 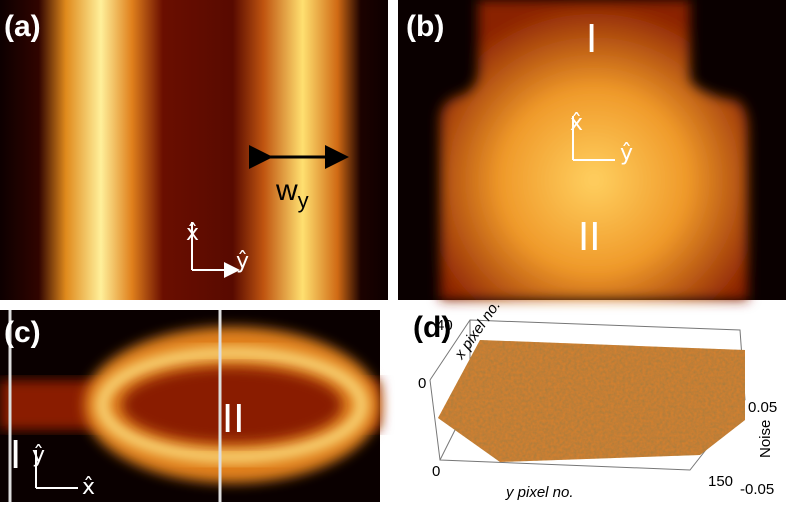 I want to click on core, so click(x=232, y=405).